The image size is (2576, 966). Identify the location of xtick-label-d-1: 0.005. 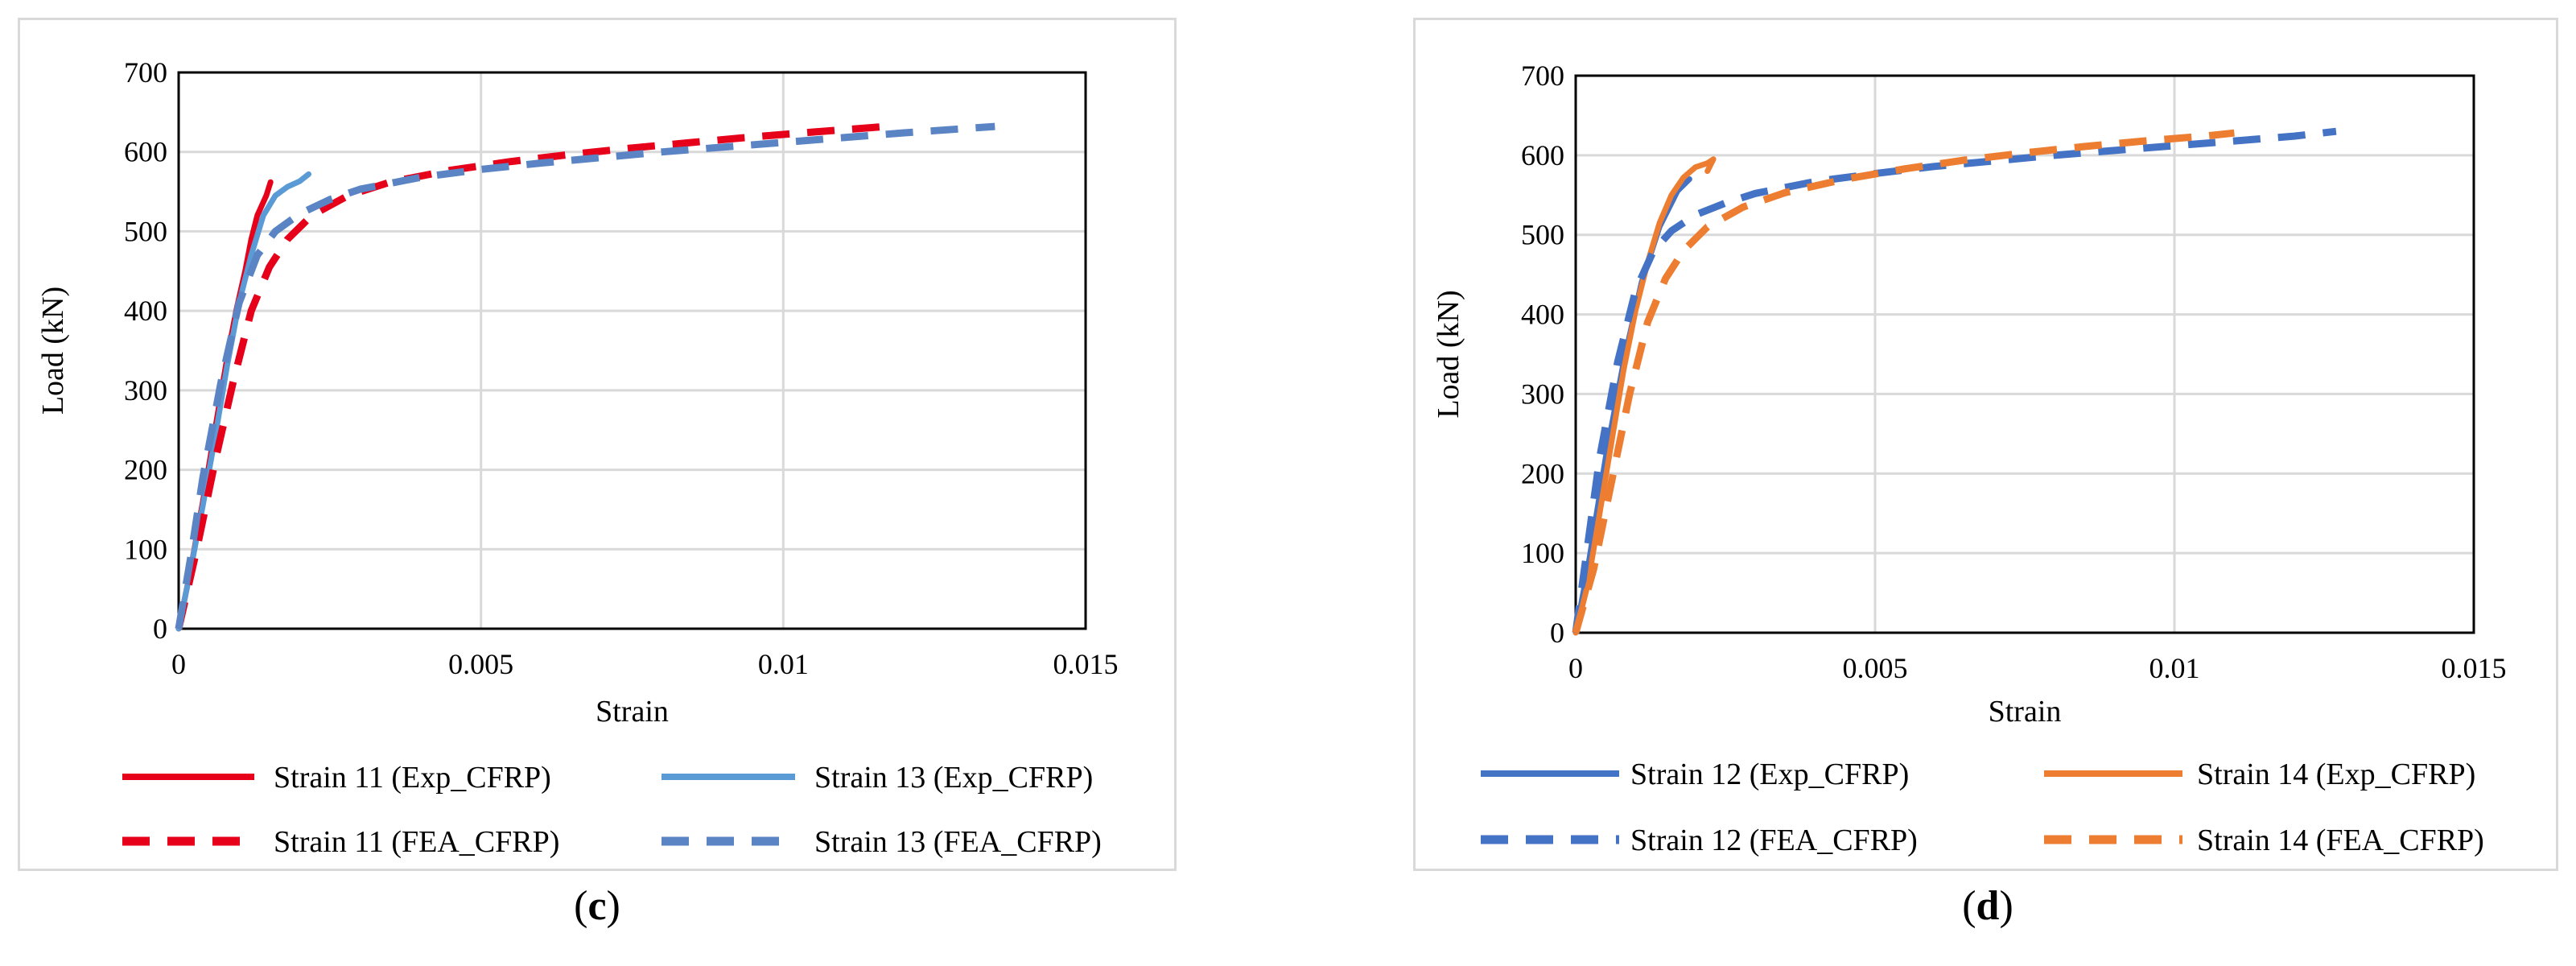
(1875, 668).